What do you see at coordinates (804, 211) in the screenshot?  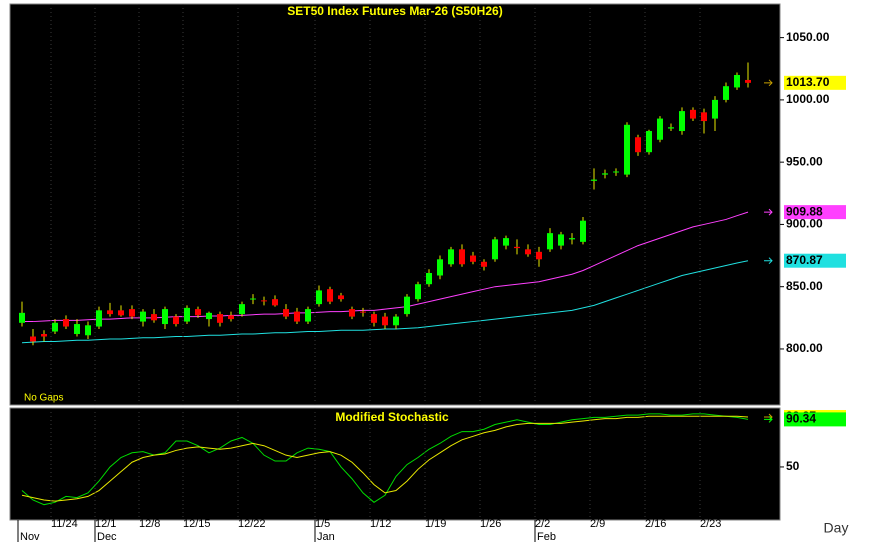 I see `marker-label: 909.88` at bounding box center [804, 211].